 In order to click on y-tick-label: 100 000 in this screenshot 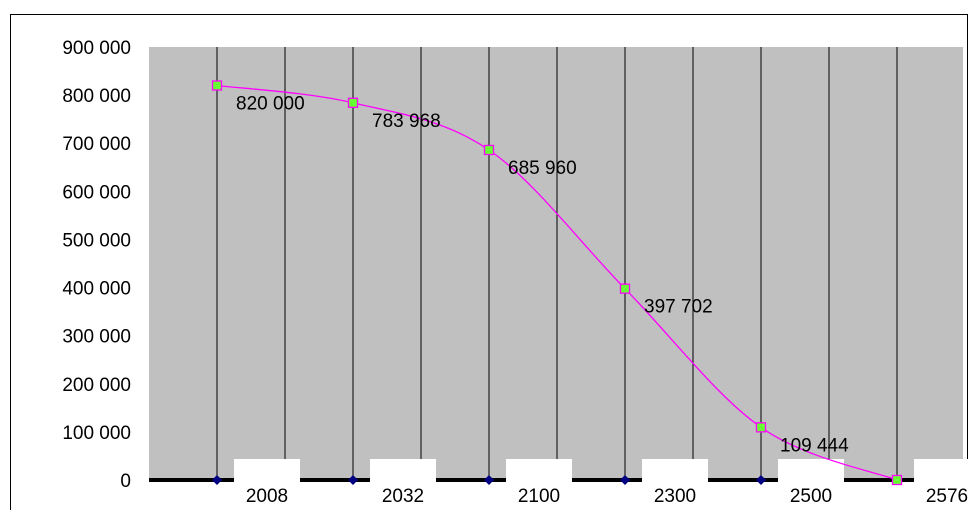, I will do `click(96, 433)`.